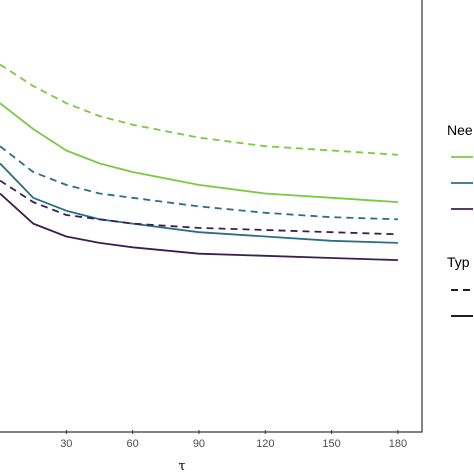 Image resolution: width=474 pixels, height=474 pixels. I want to click on x-tick-label-180: 180, so click(398, 444).